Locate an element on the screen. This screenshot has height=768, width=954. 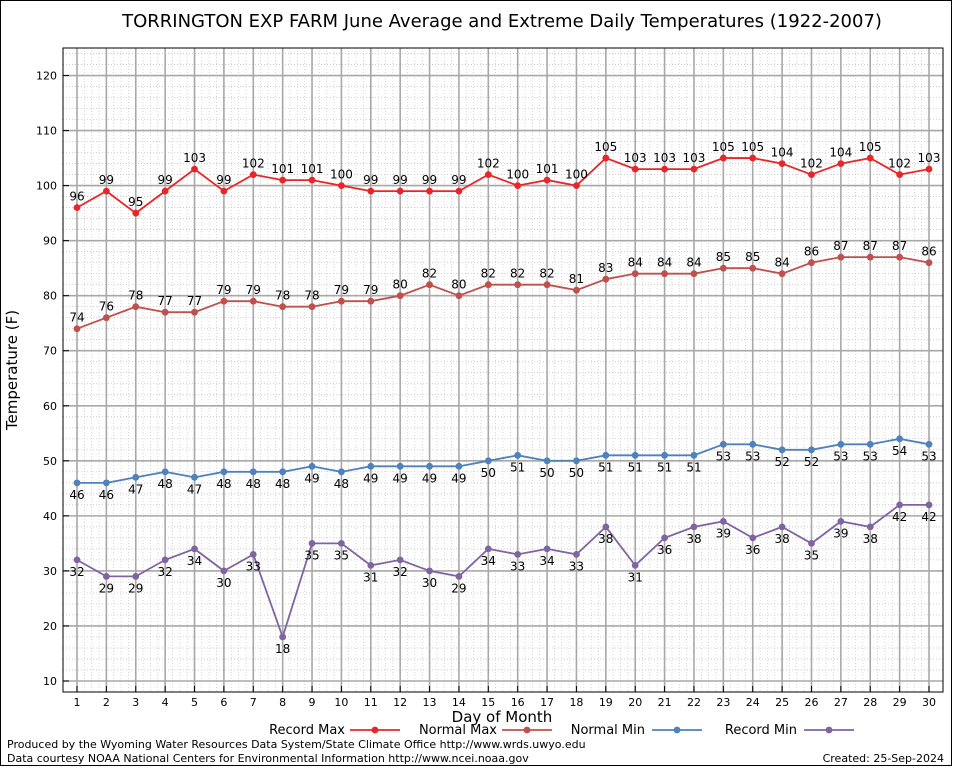
data-label: 48 is located at coordinates (223, 484).